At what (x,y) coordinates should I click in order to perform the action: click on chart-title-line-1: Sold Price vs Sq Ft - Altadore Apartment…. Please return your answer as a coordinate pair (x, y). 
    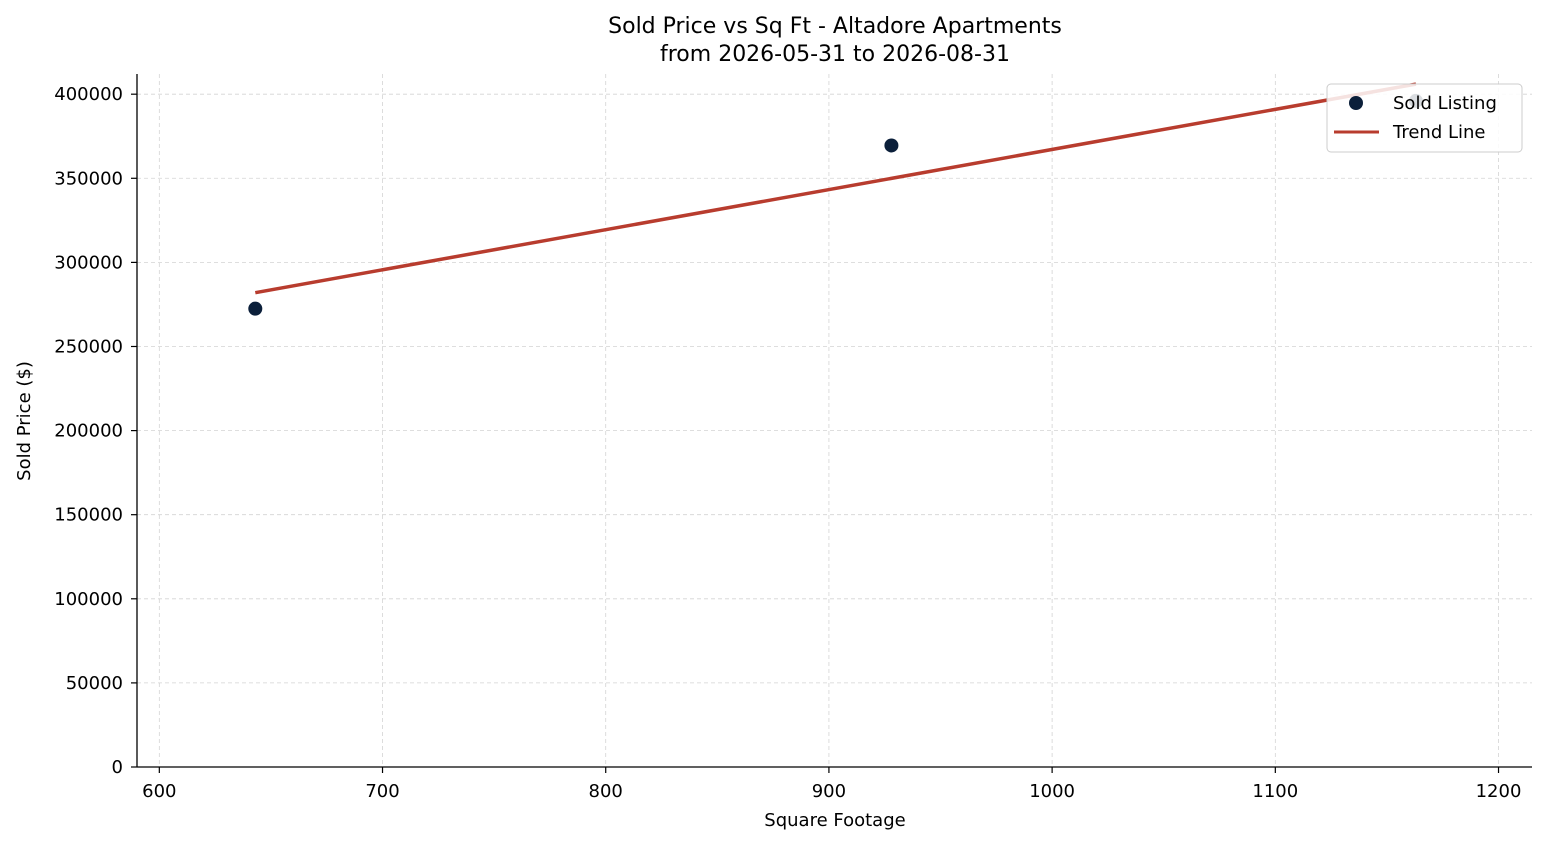
    Looking at the image, I should click on (835, 26).